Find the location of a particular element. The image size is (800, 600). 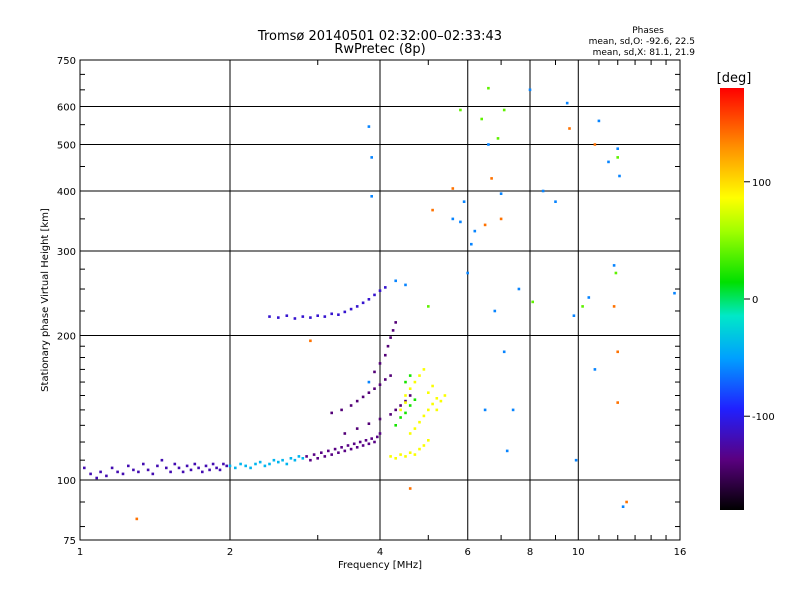

colorbar-tick-label: 100 is located at coordinates (761, 183).